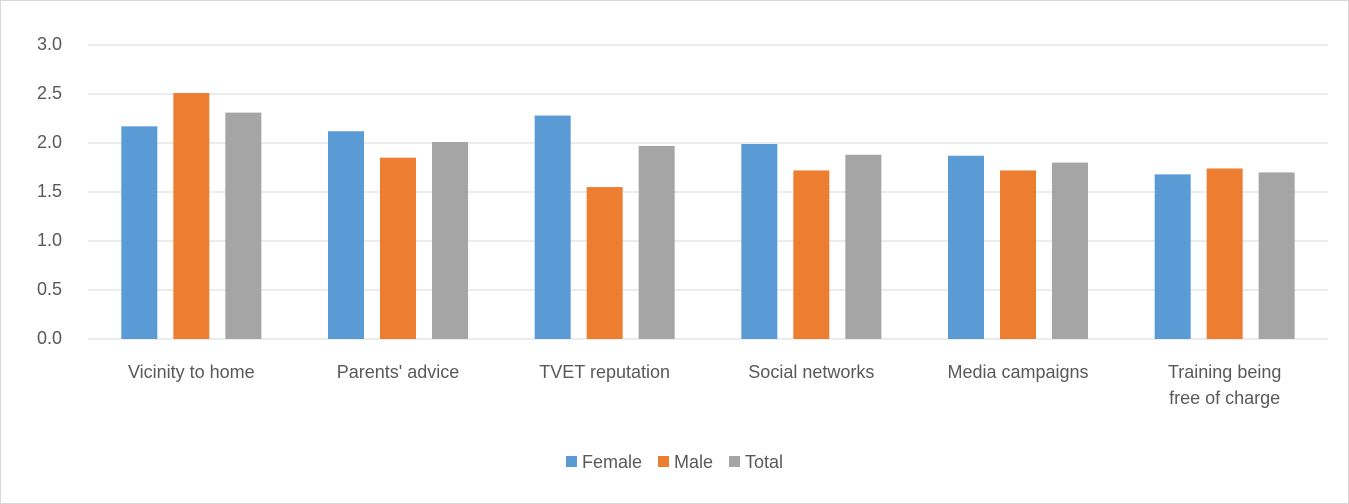 This screenshot has height=504, width=1349. I want to click on y-tick-label: 1.0, so click(49, 240).